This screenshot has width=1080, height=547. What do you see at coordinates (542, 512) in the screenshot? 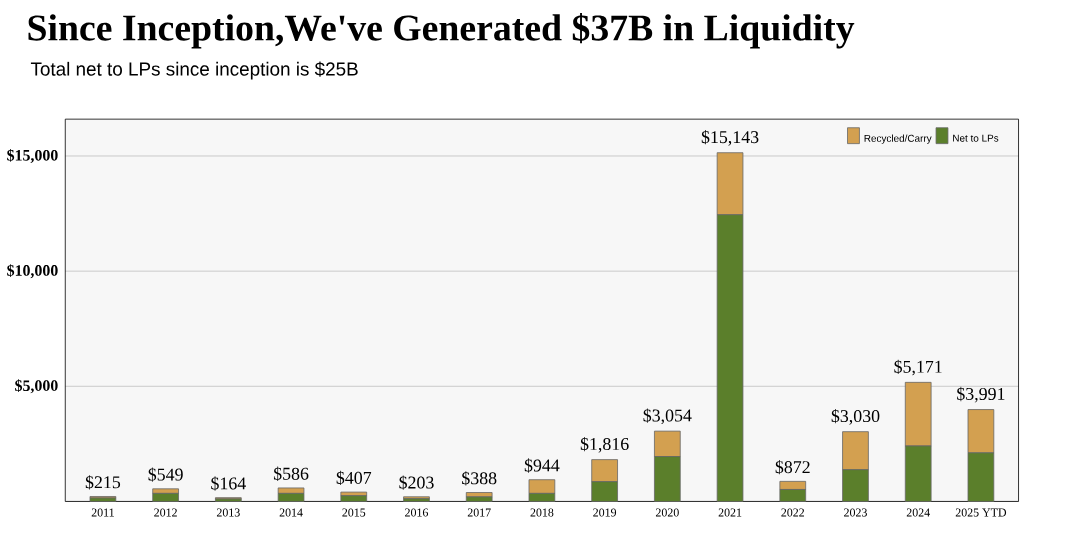
I see `x-tick-label: 2018` at bounding box center [542, 512].